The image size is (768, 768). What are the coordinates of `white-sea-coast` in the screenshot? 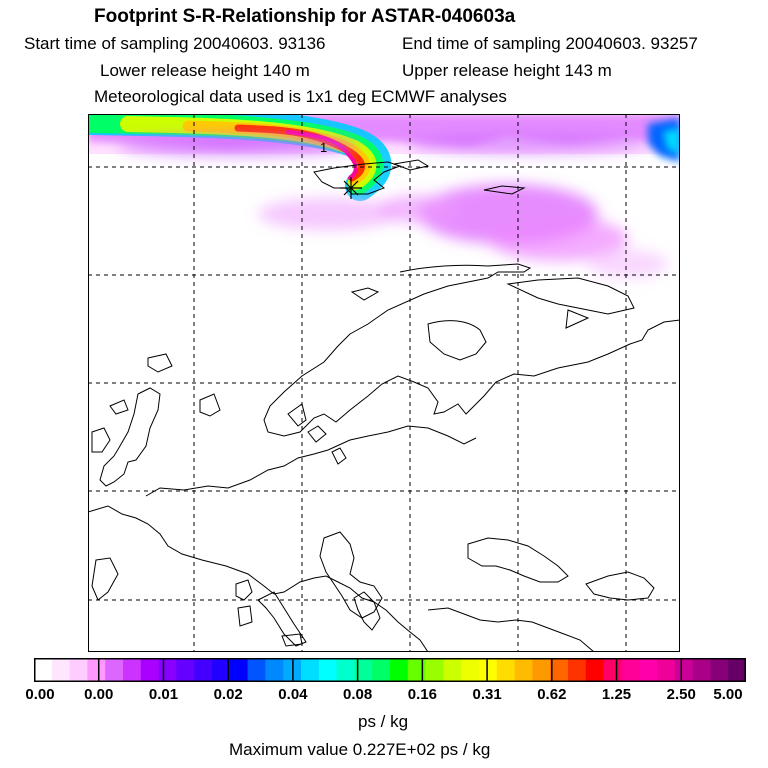 It's located at (457, 340).